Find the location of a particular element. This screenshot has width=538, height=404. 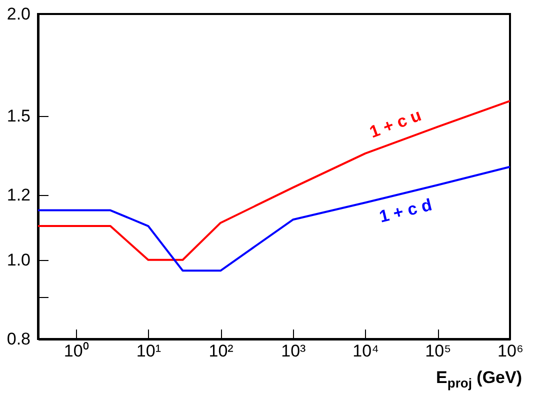

x-tick-label: 10² is located at coordinates (221, 351).